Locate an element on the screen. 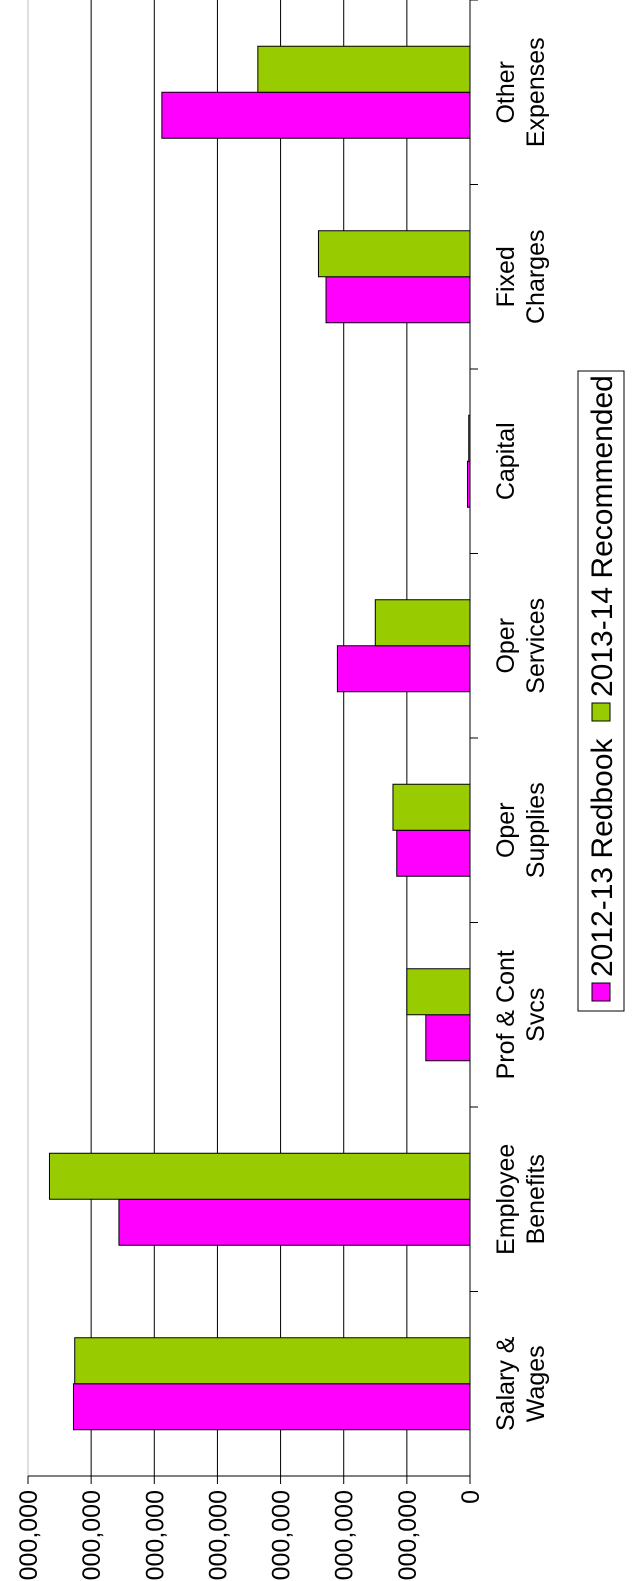 The height and width of the screenshot is (1581, 636). value-tick-label: 300,000,000 is located at coordinates (92, 1535).